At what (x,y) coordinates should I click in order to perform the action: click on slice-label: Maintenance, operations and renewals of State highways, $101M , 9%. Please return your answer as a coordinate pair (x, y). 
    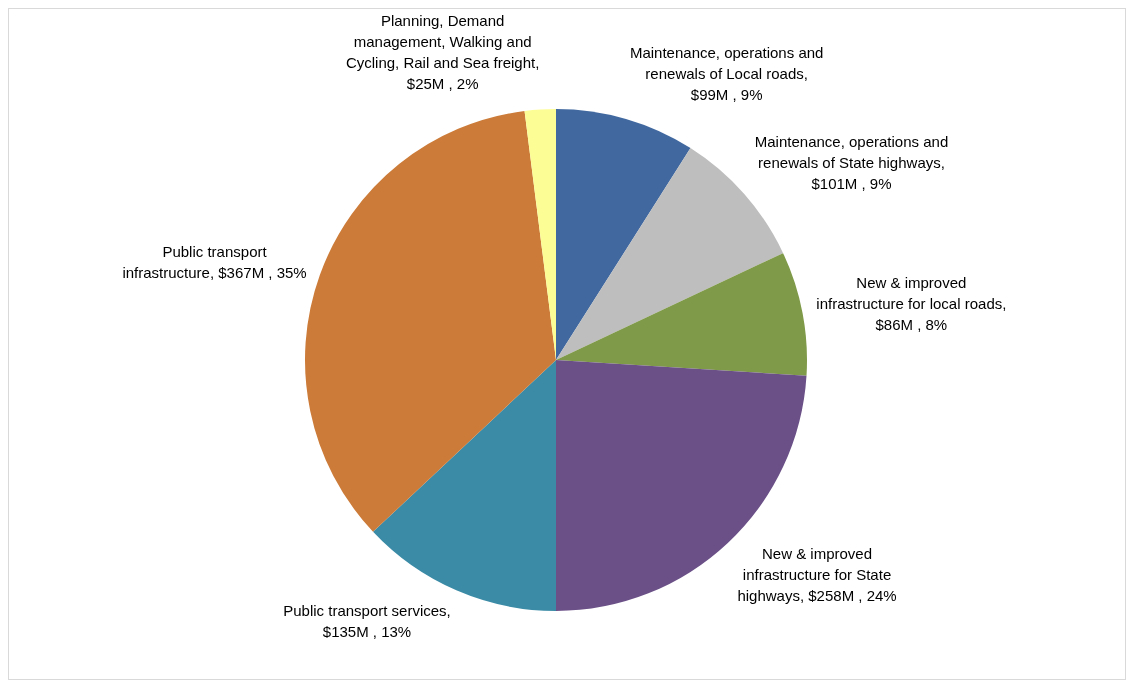
    Looking at the image, I should click on (851, 163).